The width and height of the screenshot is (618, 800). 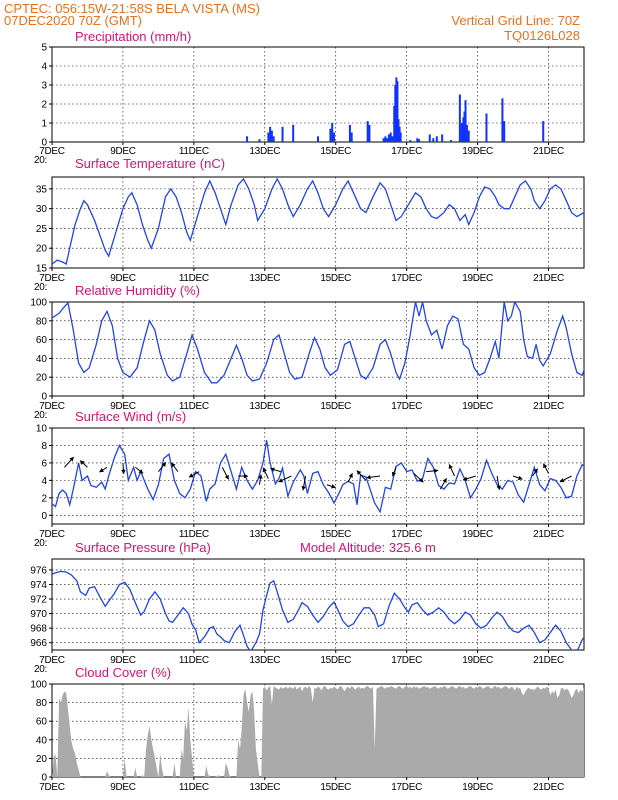 I want to click on rh-xtick-label: 9DEC, so click(x=123, y=406).